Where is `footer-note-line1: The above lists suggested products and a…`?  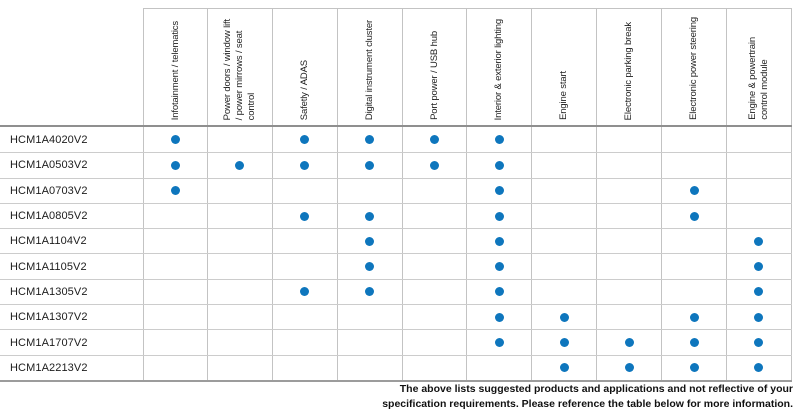
footer-note-line1: The above lists suggested products and a… is located at coordinates (596, 389).